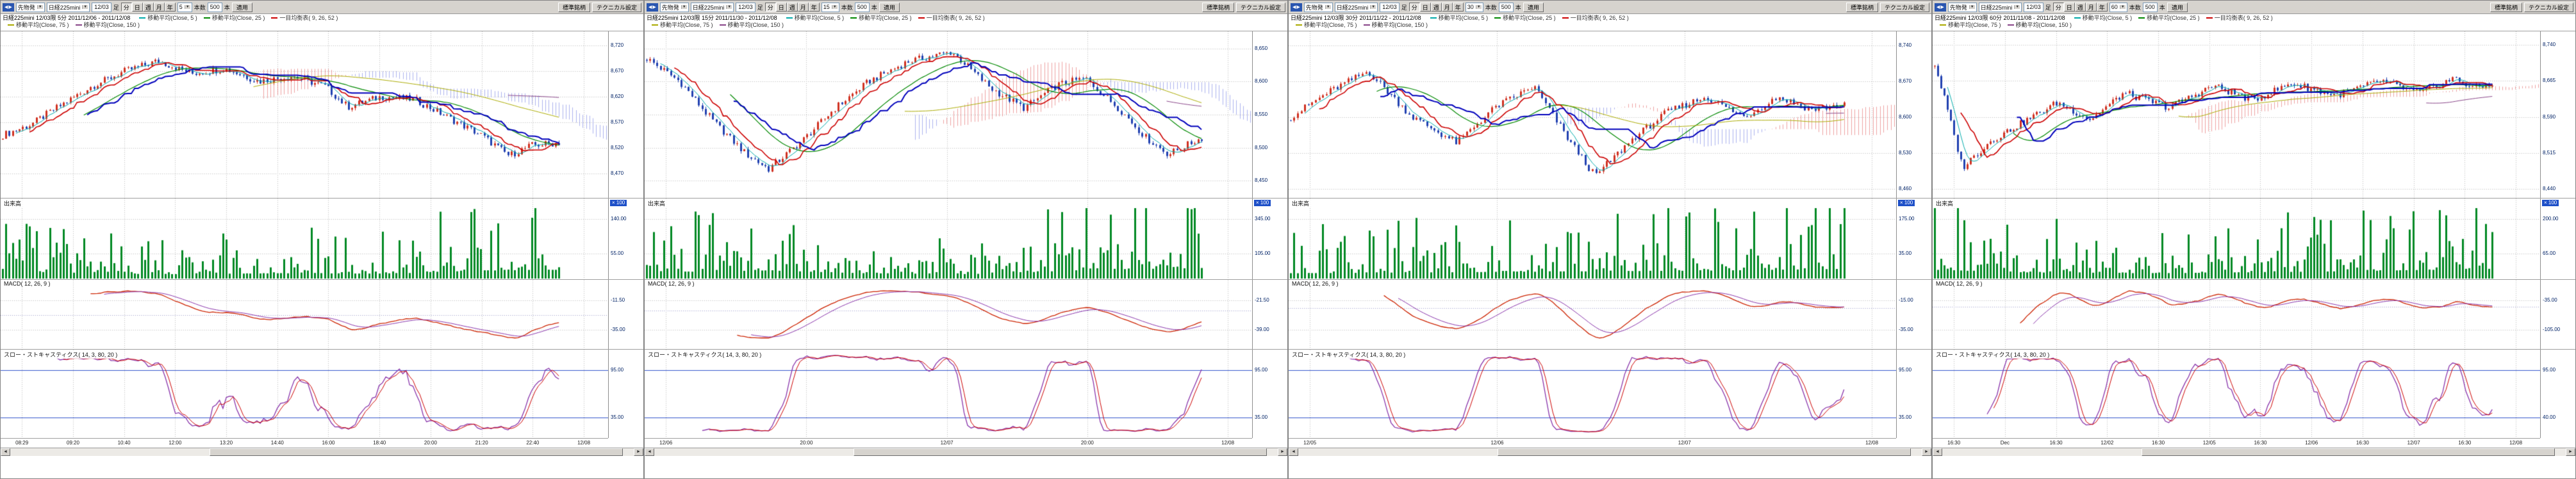 The image size is (2576, 479). What do you see at coordinates (184, 7) in the screenshot?
I see `minute-dropdown: 5 ▼` at bounding box center [184, 7].